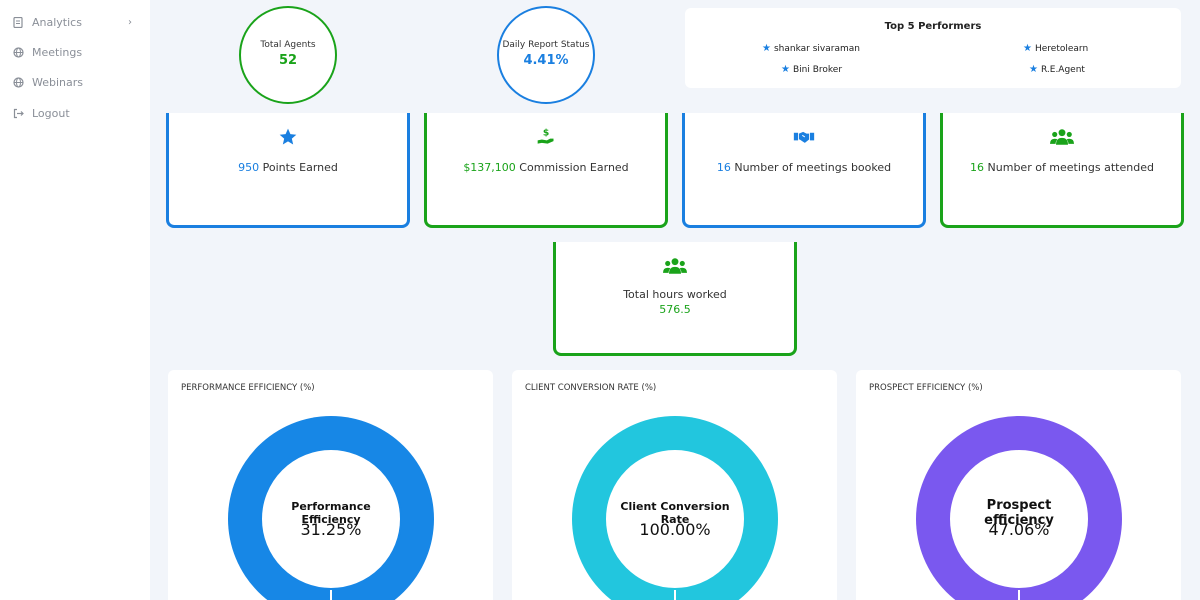  I want to click on commission-card: $ $137,100 Commission Earned, so click(546, 170).